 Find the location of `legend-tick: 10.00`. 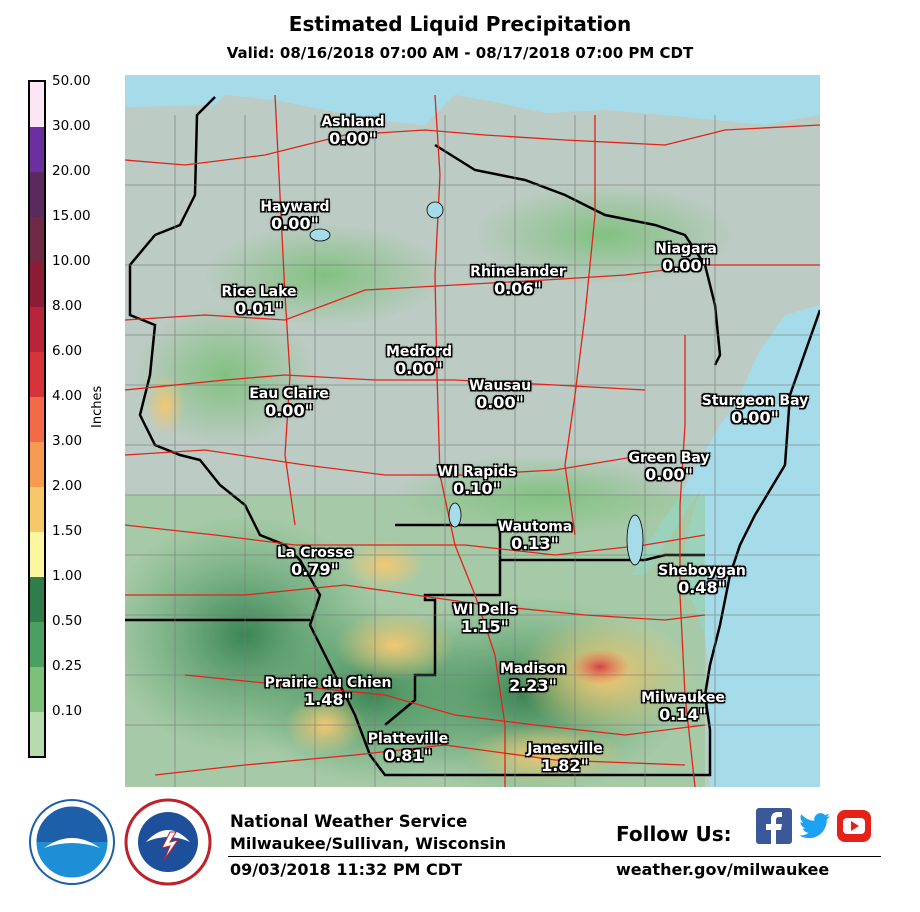

legend-tick: 10.00 is located at coordinates (71, 261).